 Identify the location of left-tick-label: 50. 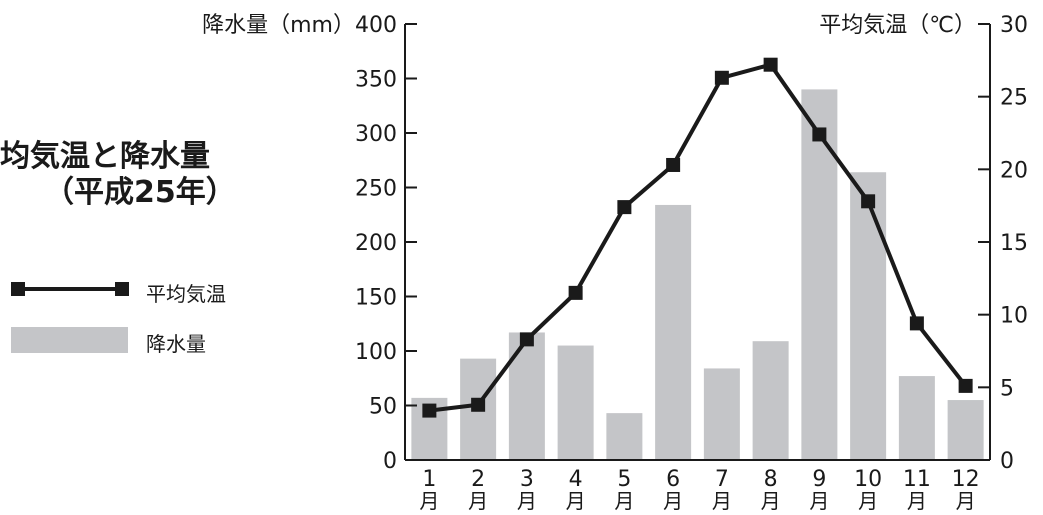
(383, 407).